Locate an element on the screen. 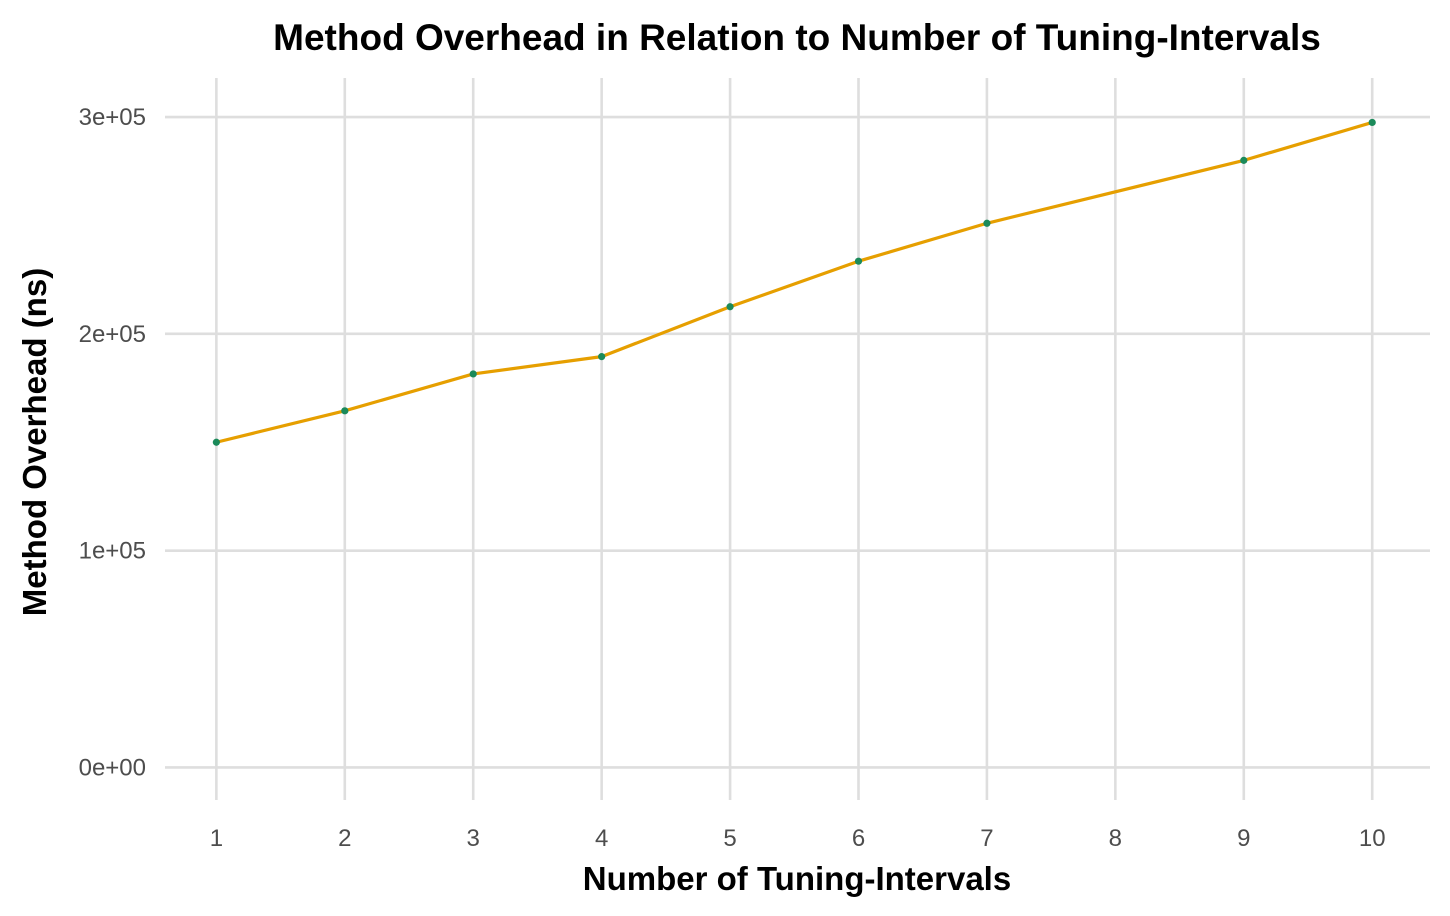  y-tick-label: 3e+05 is located at coordinates (112, 117).